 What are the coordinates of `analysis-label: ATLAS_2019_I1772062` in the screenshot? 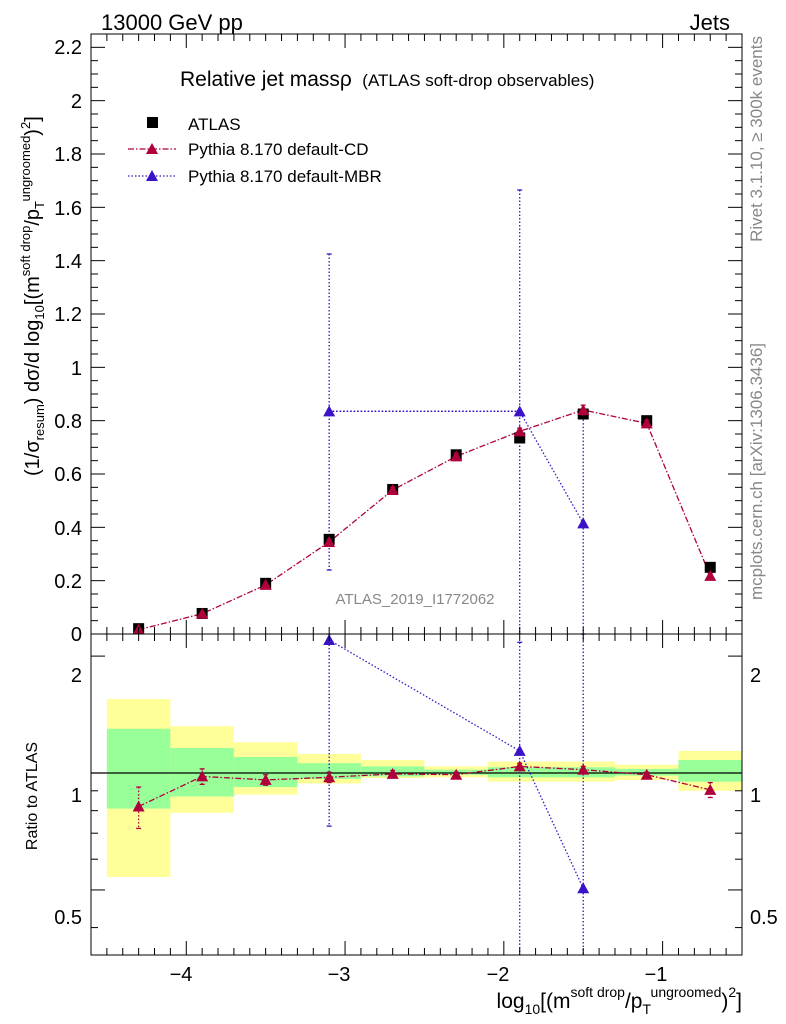 It's located at (414, 599).